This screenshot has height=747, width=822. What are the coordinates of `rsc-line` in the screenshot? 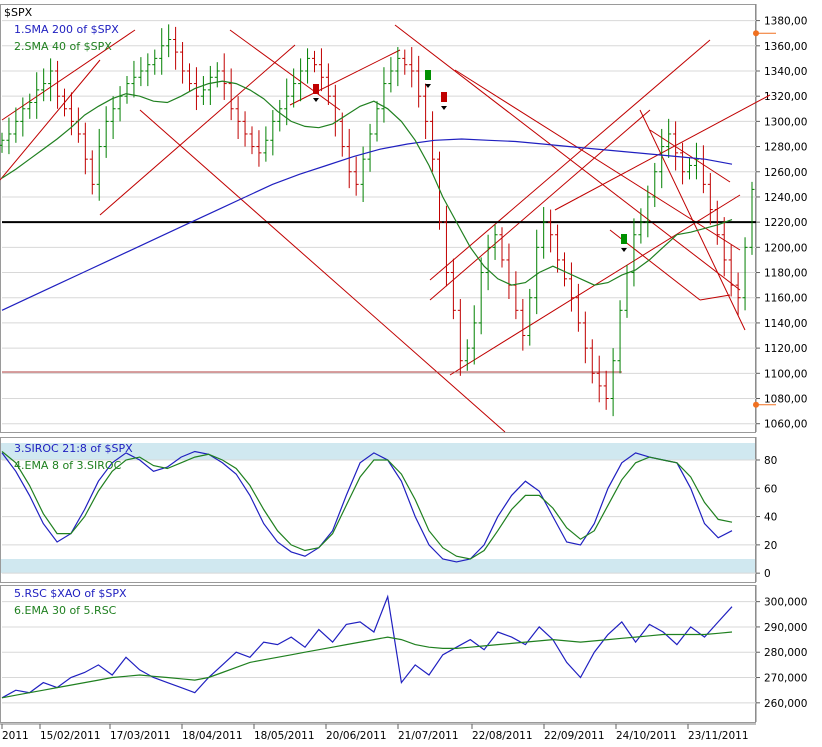 It's located at (367, 646).